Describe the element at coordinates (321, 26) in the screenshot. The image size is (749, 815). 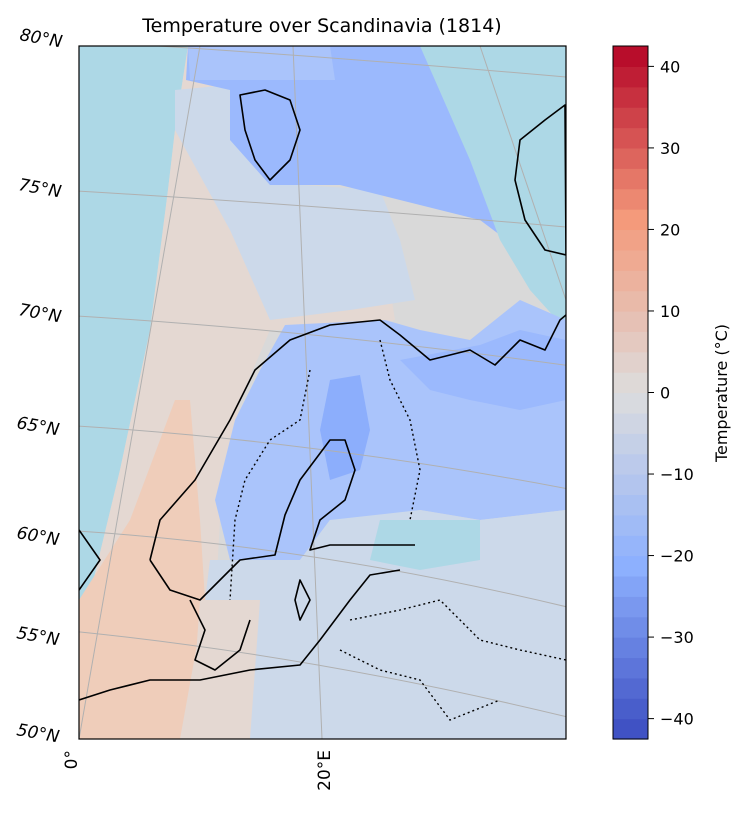
I see `chart-title: Temperature over Scandinavia (1814)` at that location.